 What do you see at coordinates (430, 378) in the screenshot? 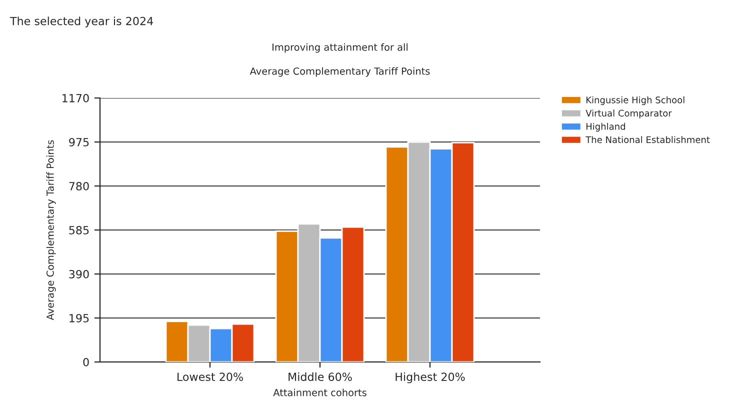
I see `x-tick-label: Highest 20%` at bounding box center [430, 378].